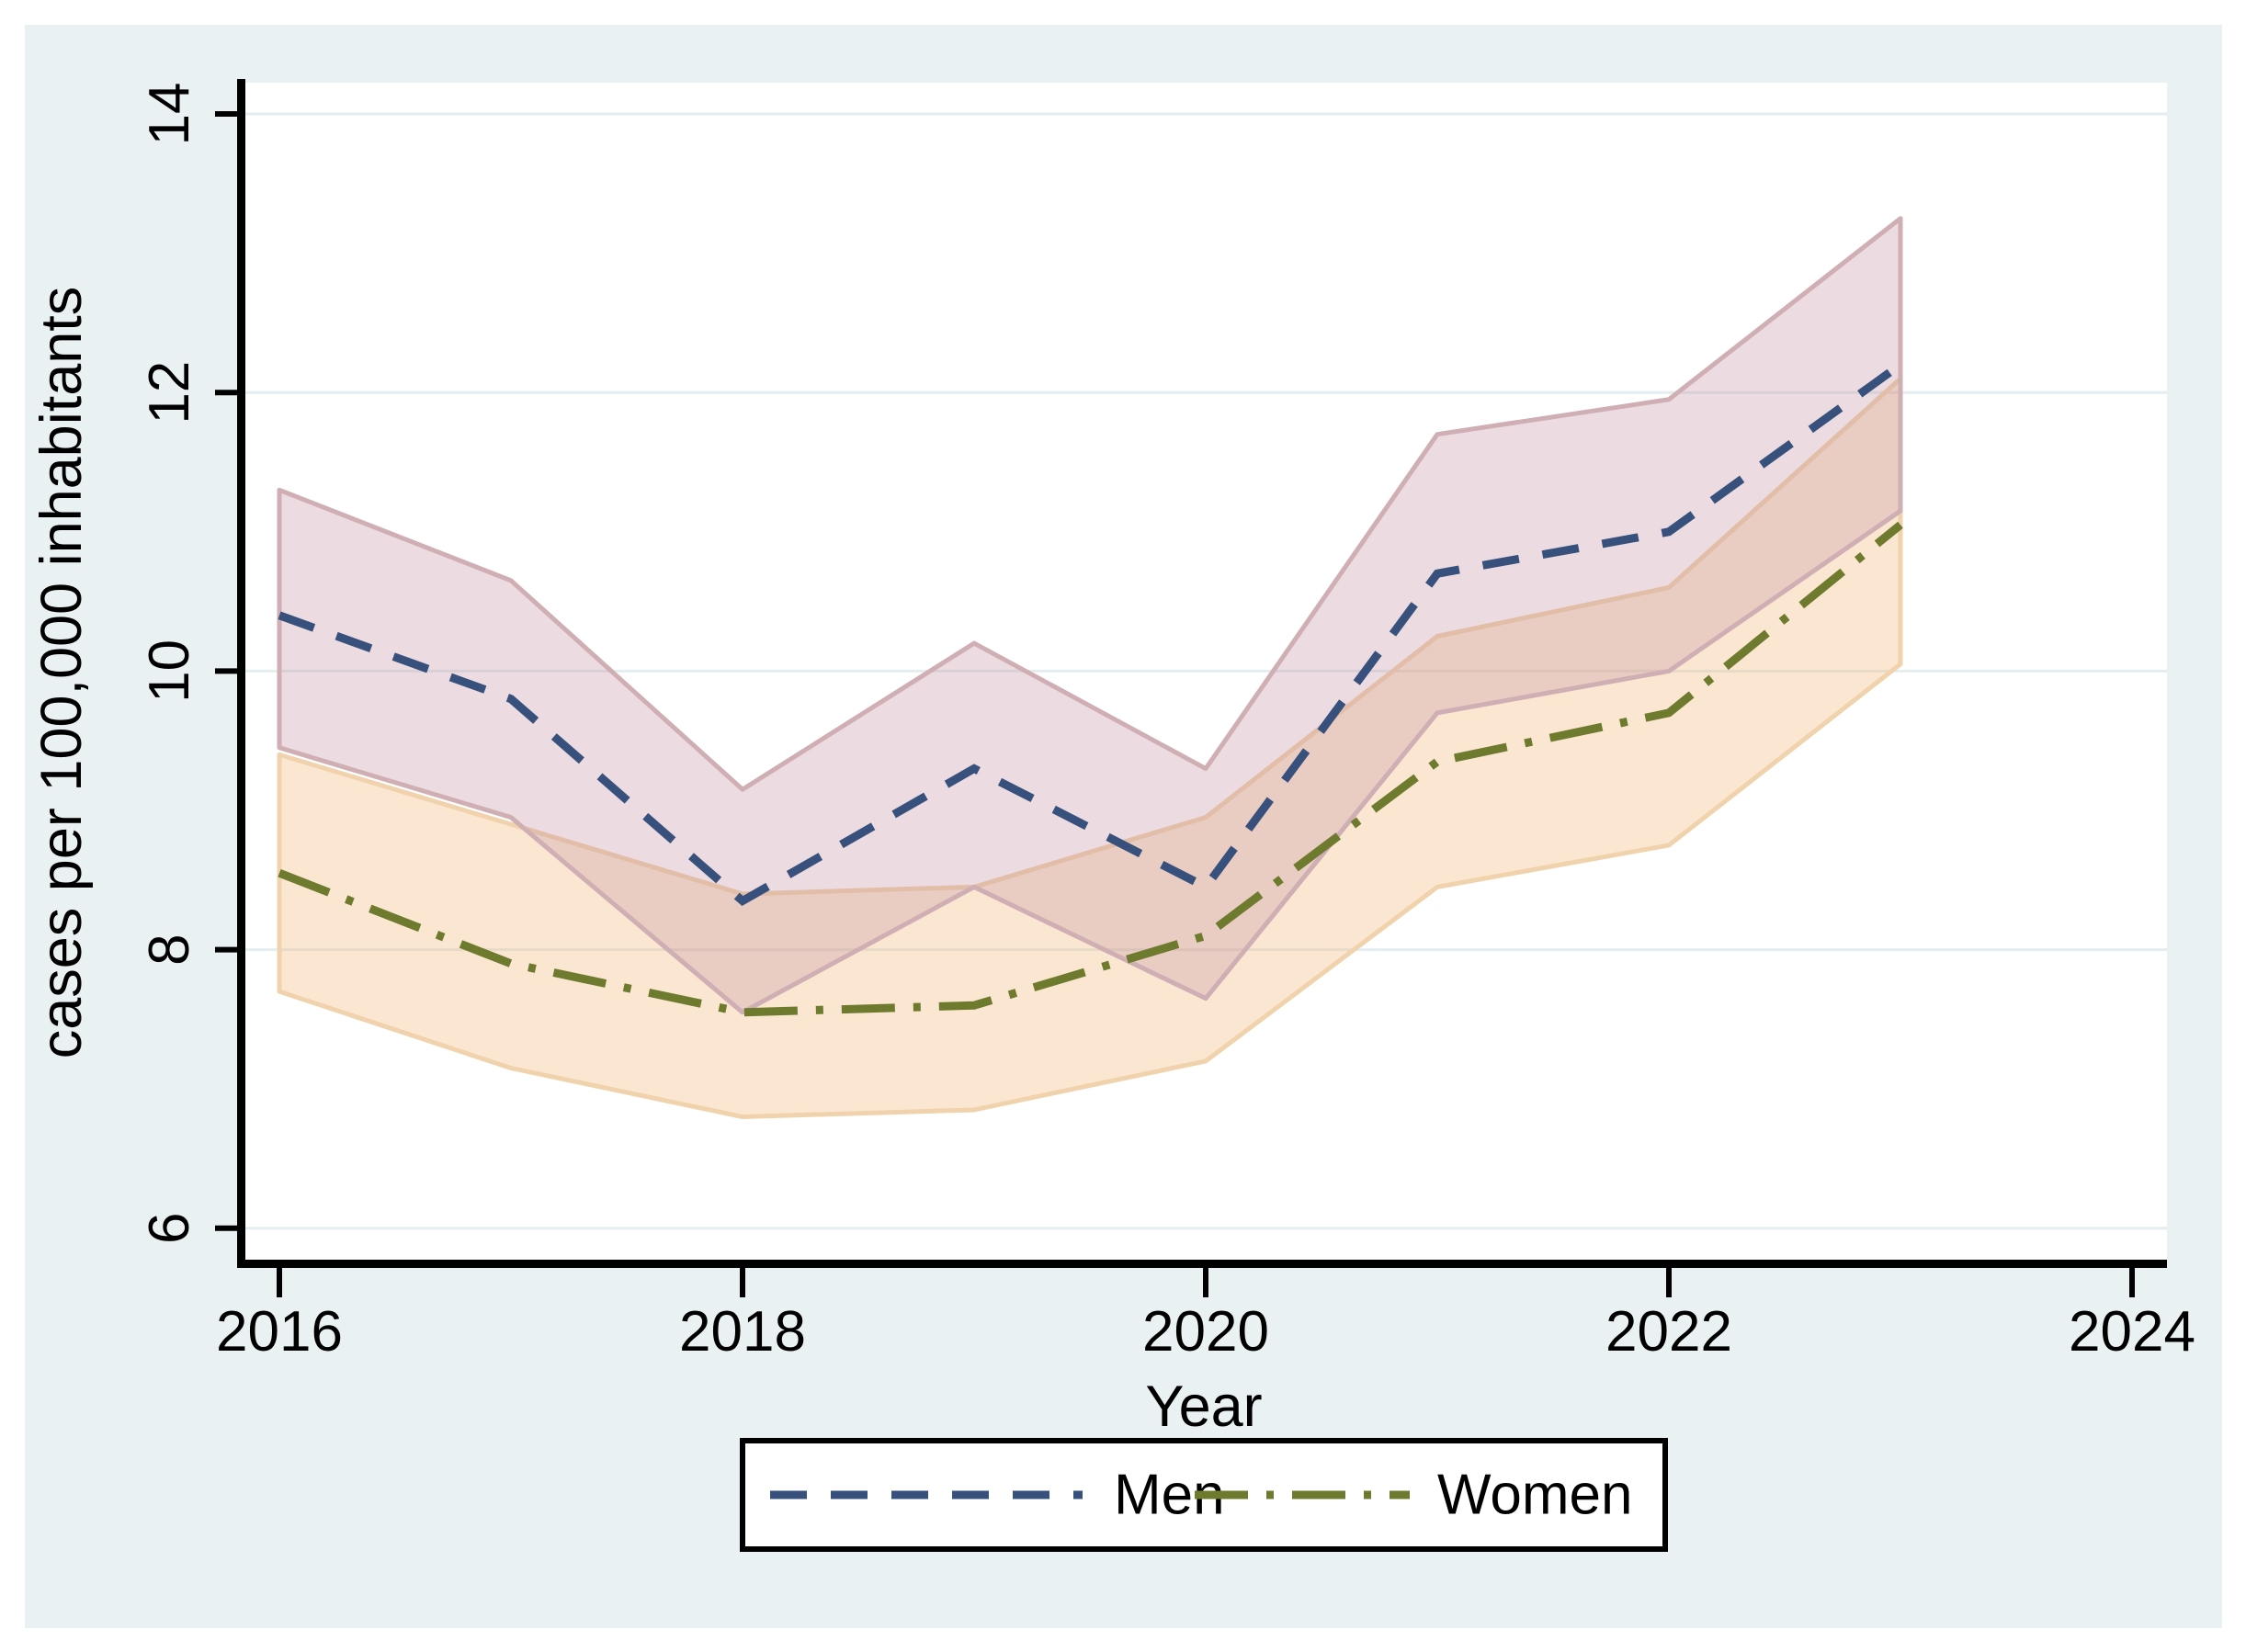  Describe the element at coordinates (228, 671) in the screenshot. I see `y-axis-ticks` at that location.